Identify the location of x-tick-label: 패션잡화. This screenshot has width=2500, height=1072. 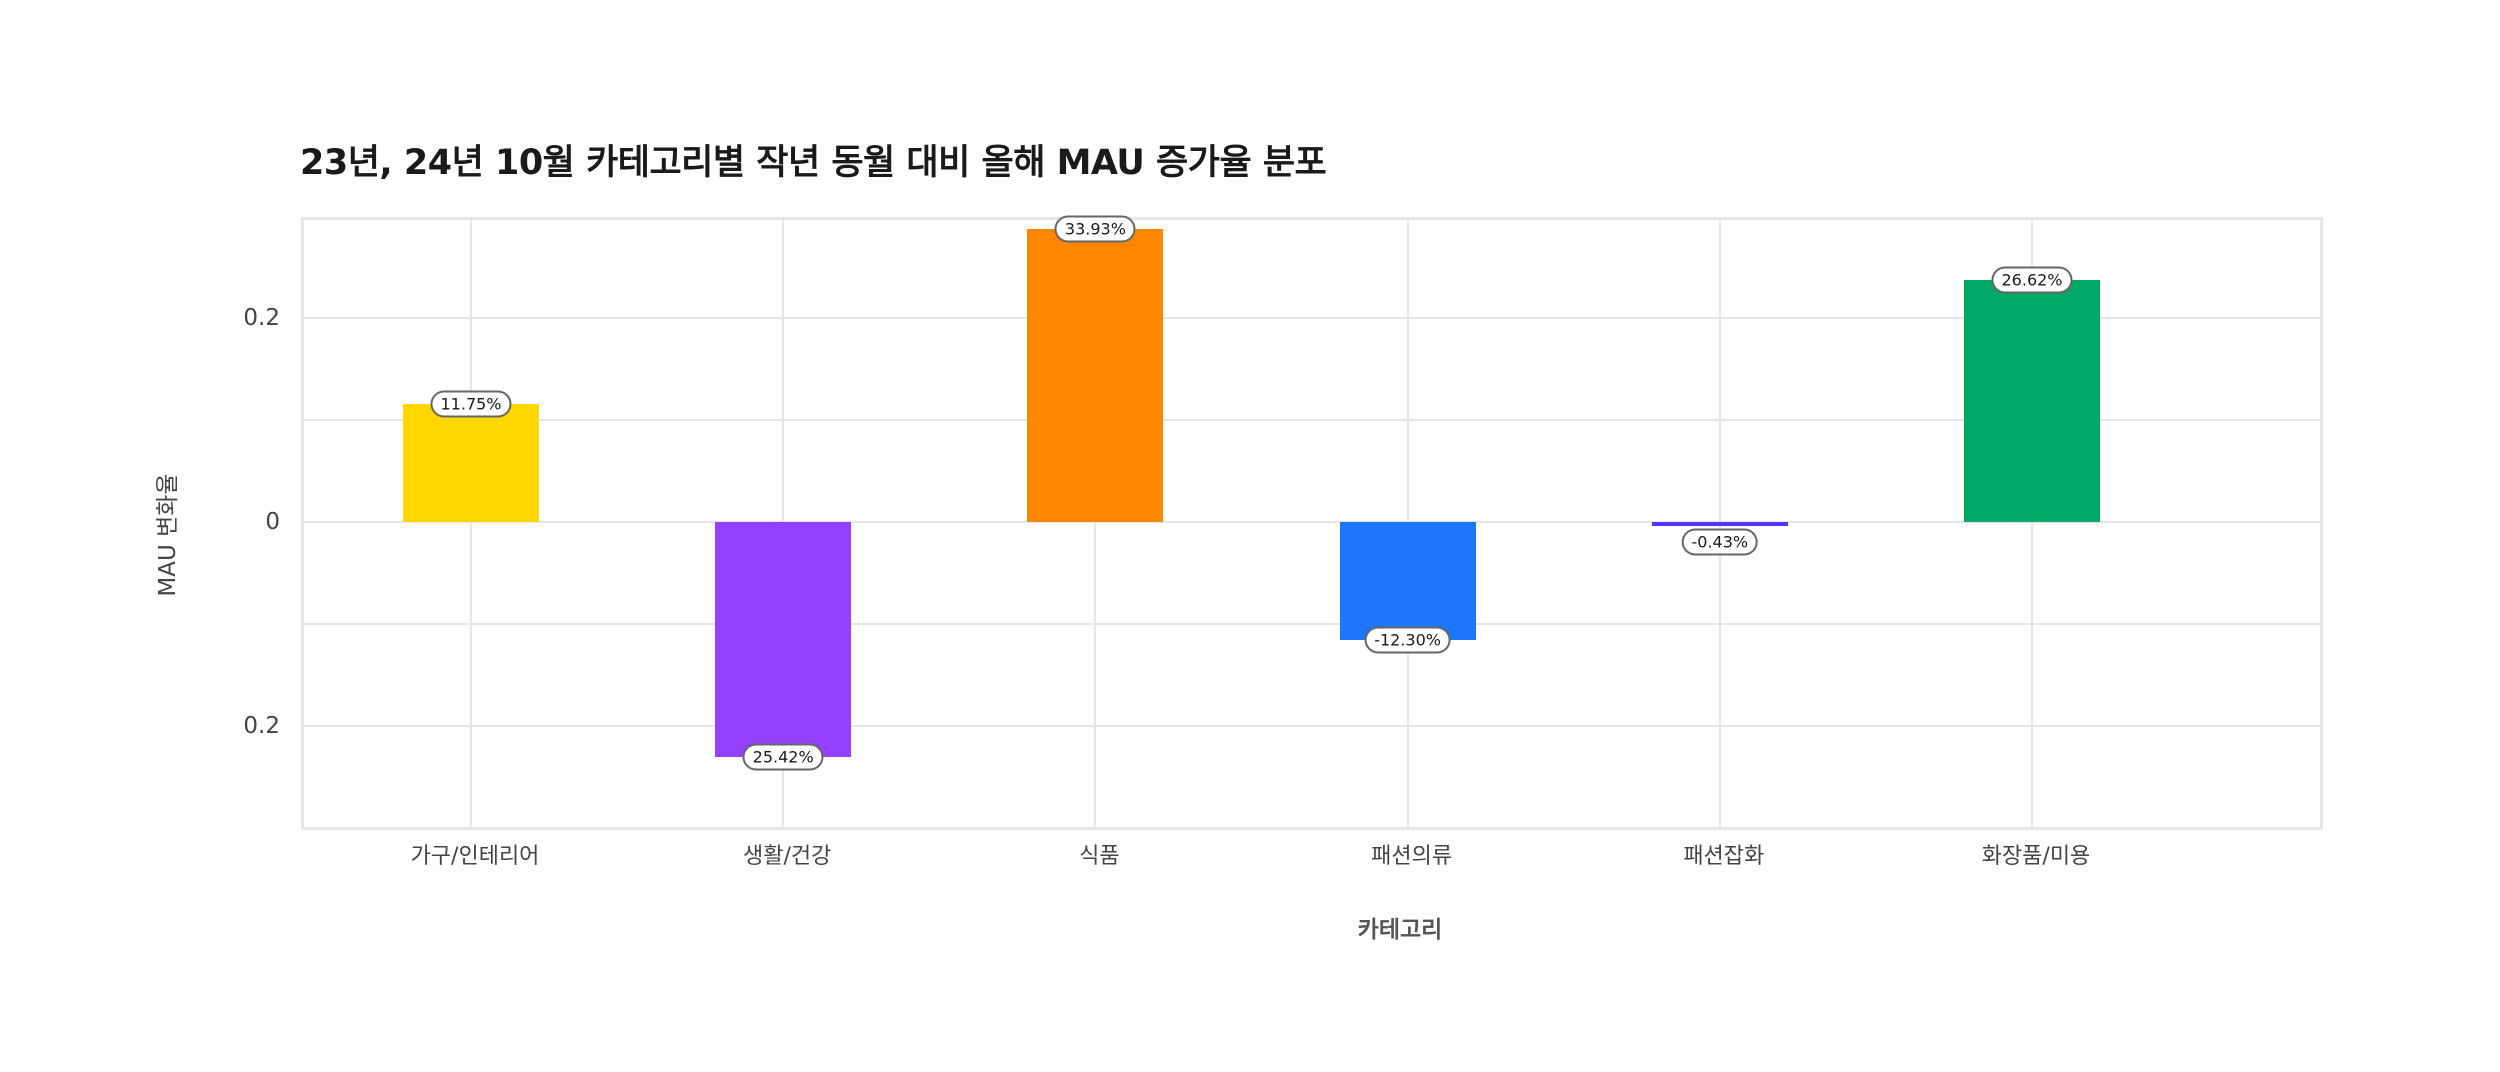
(1724, 856).